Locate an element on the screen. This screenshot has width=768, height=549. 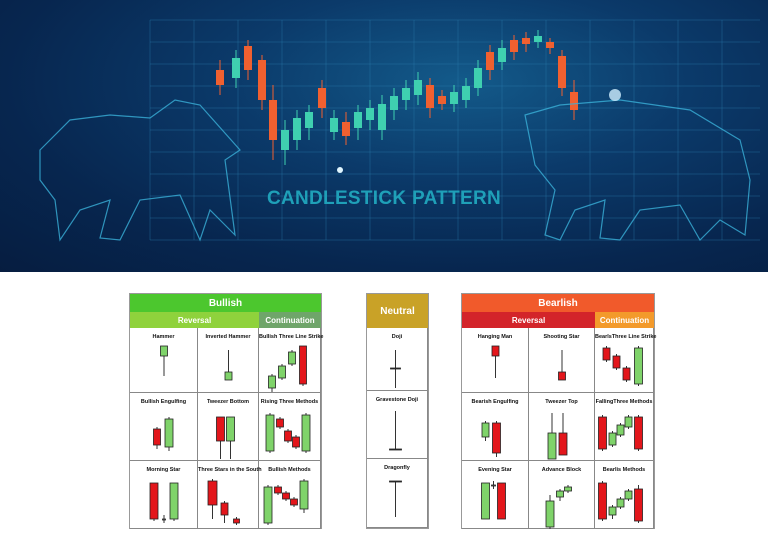
pattern-cell: FallingThree Methods is located at coordinates (624, 427).